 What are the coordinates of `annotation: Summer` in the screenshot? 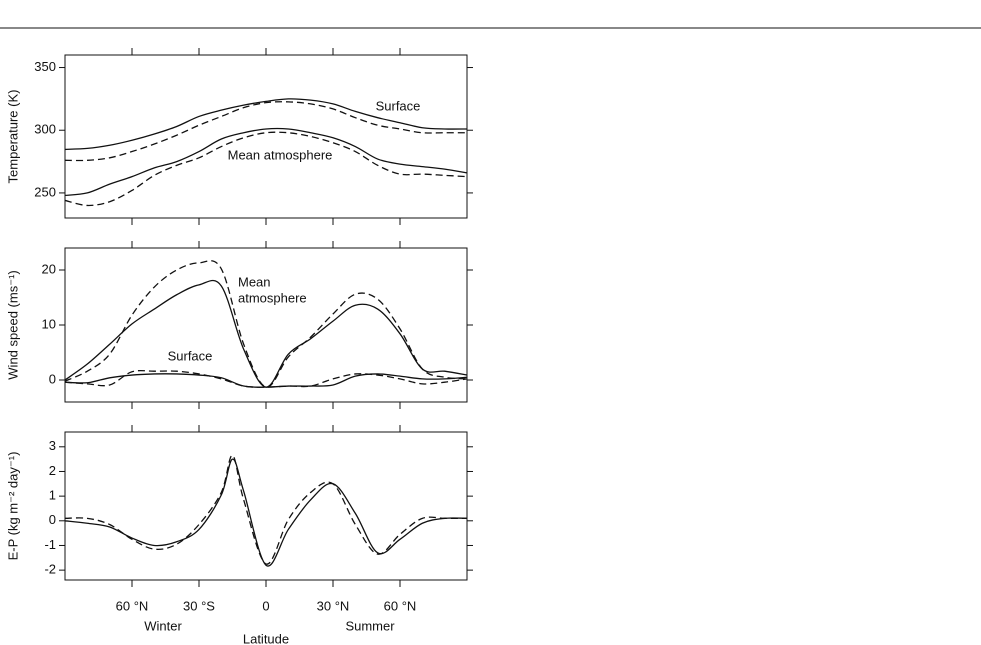 It's located at (370, 625).